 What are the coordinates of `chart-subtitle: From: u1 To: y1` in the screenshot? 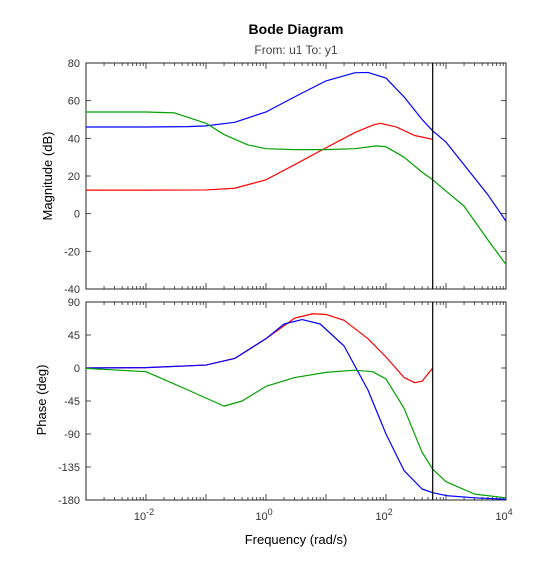 It's located at (295, 50).